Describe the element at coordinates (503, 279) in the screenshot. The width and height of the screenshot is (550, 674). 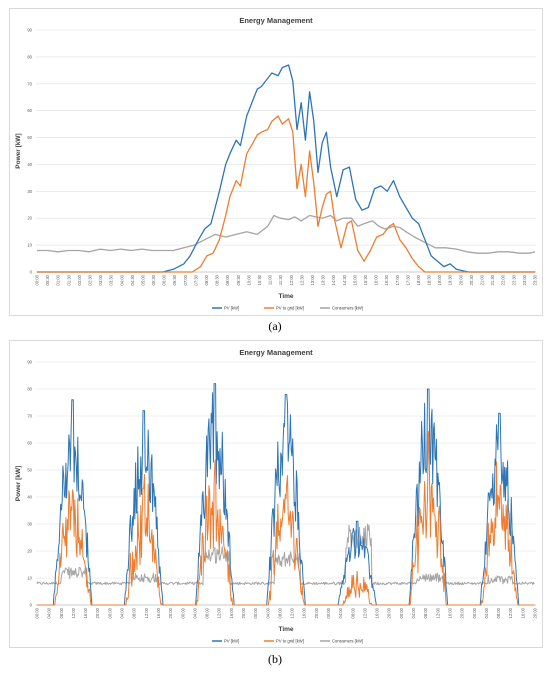
I see `x-tick-label: 22:00` at that location.